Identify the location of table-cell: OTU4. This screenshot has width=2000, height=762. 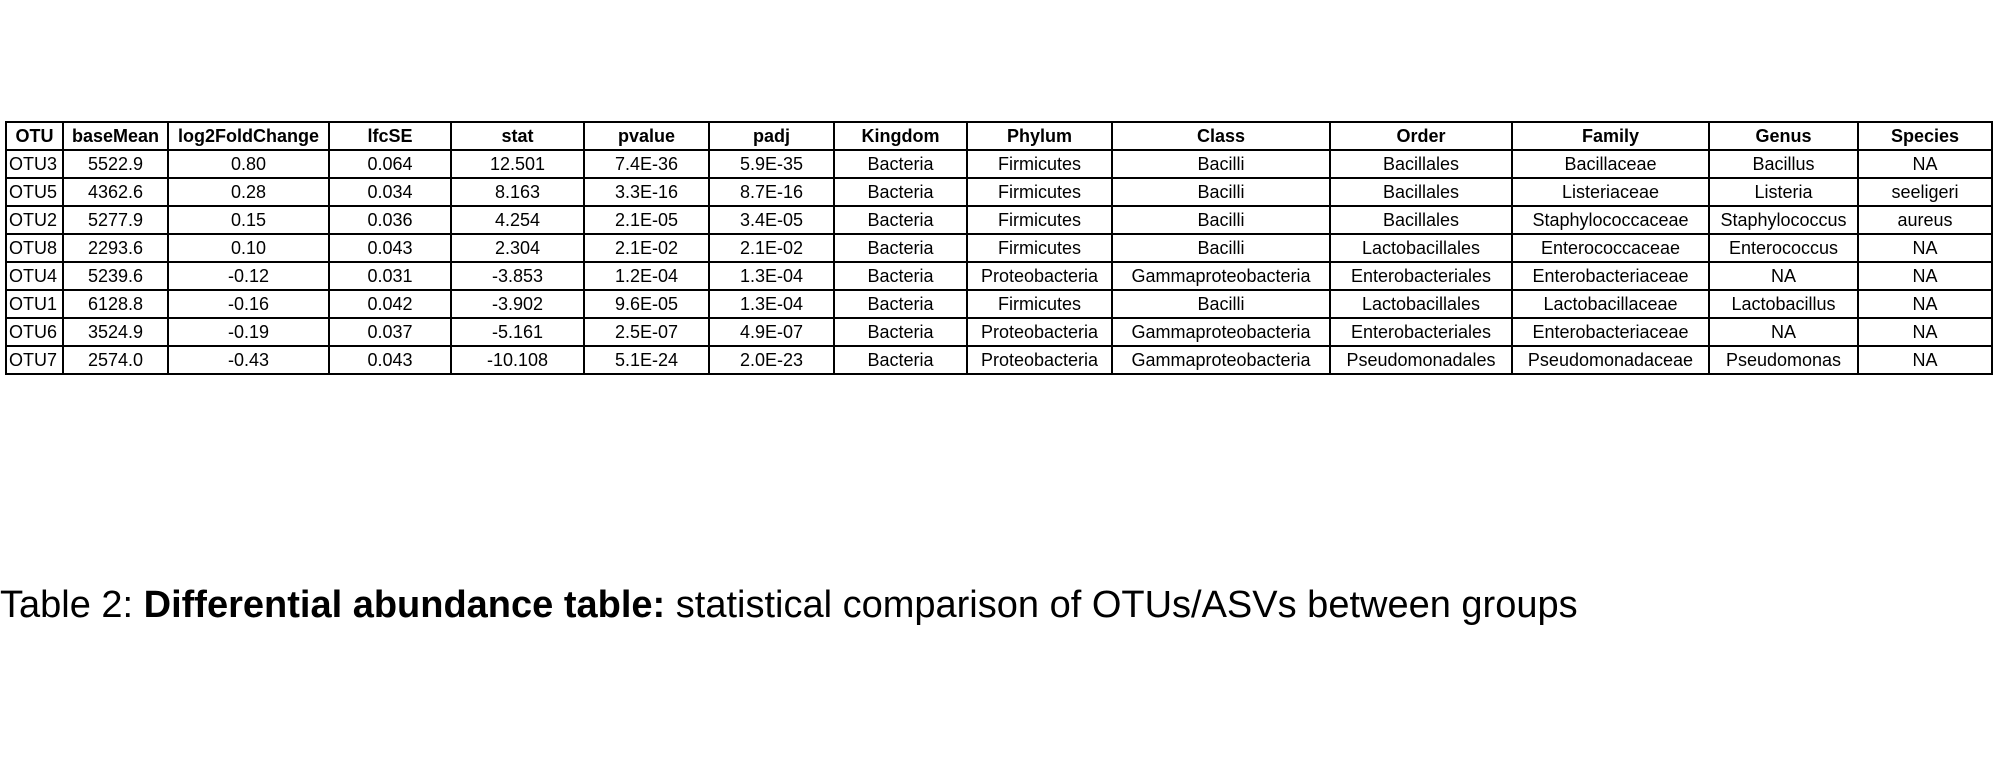
(34, 276).